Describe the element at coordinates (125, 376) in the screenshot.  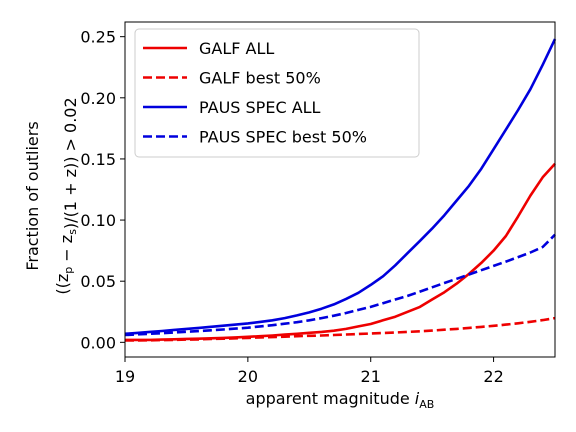
I see `x-tick-label: 19` at that location.